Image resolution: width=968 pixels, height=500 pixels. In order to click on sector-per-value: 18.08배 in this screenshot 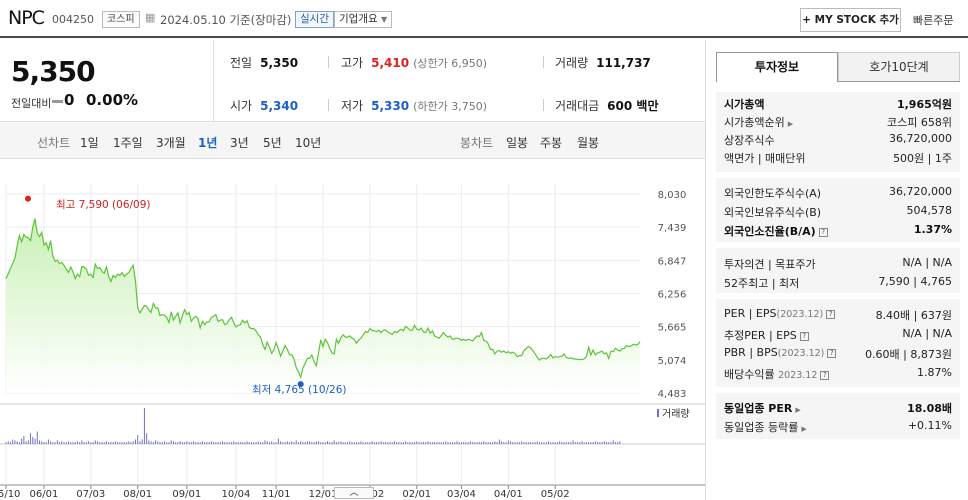, I will do `click(929, 408)`.